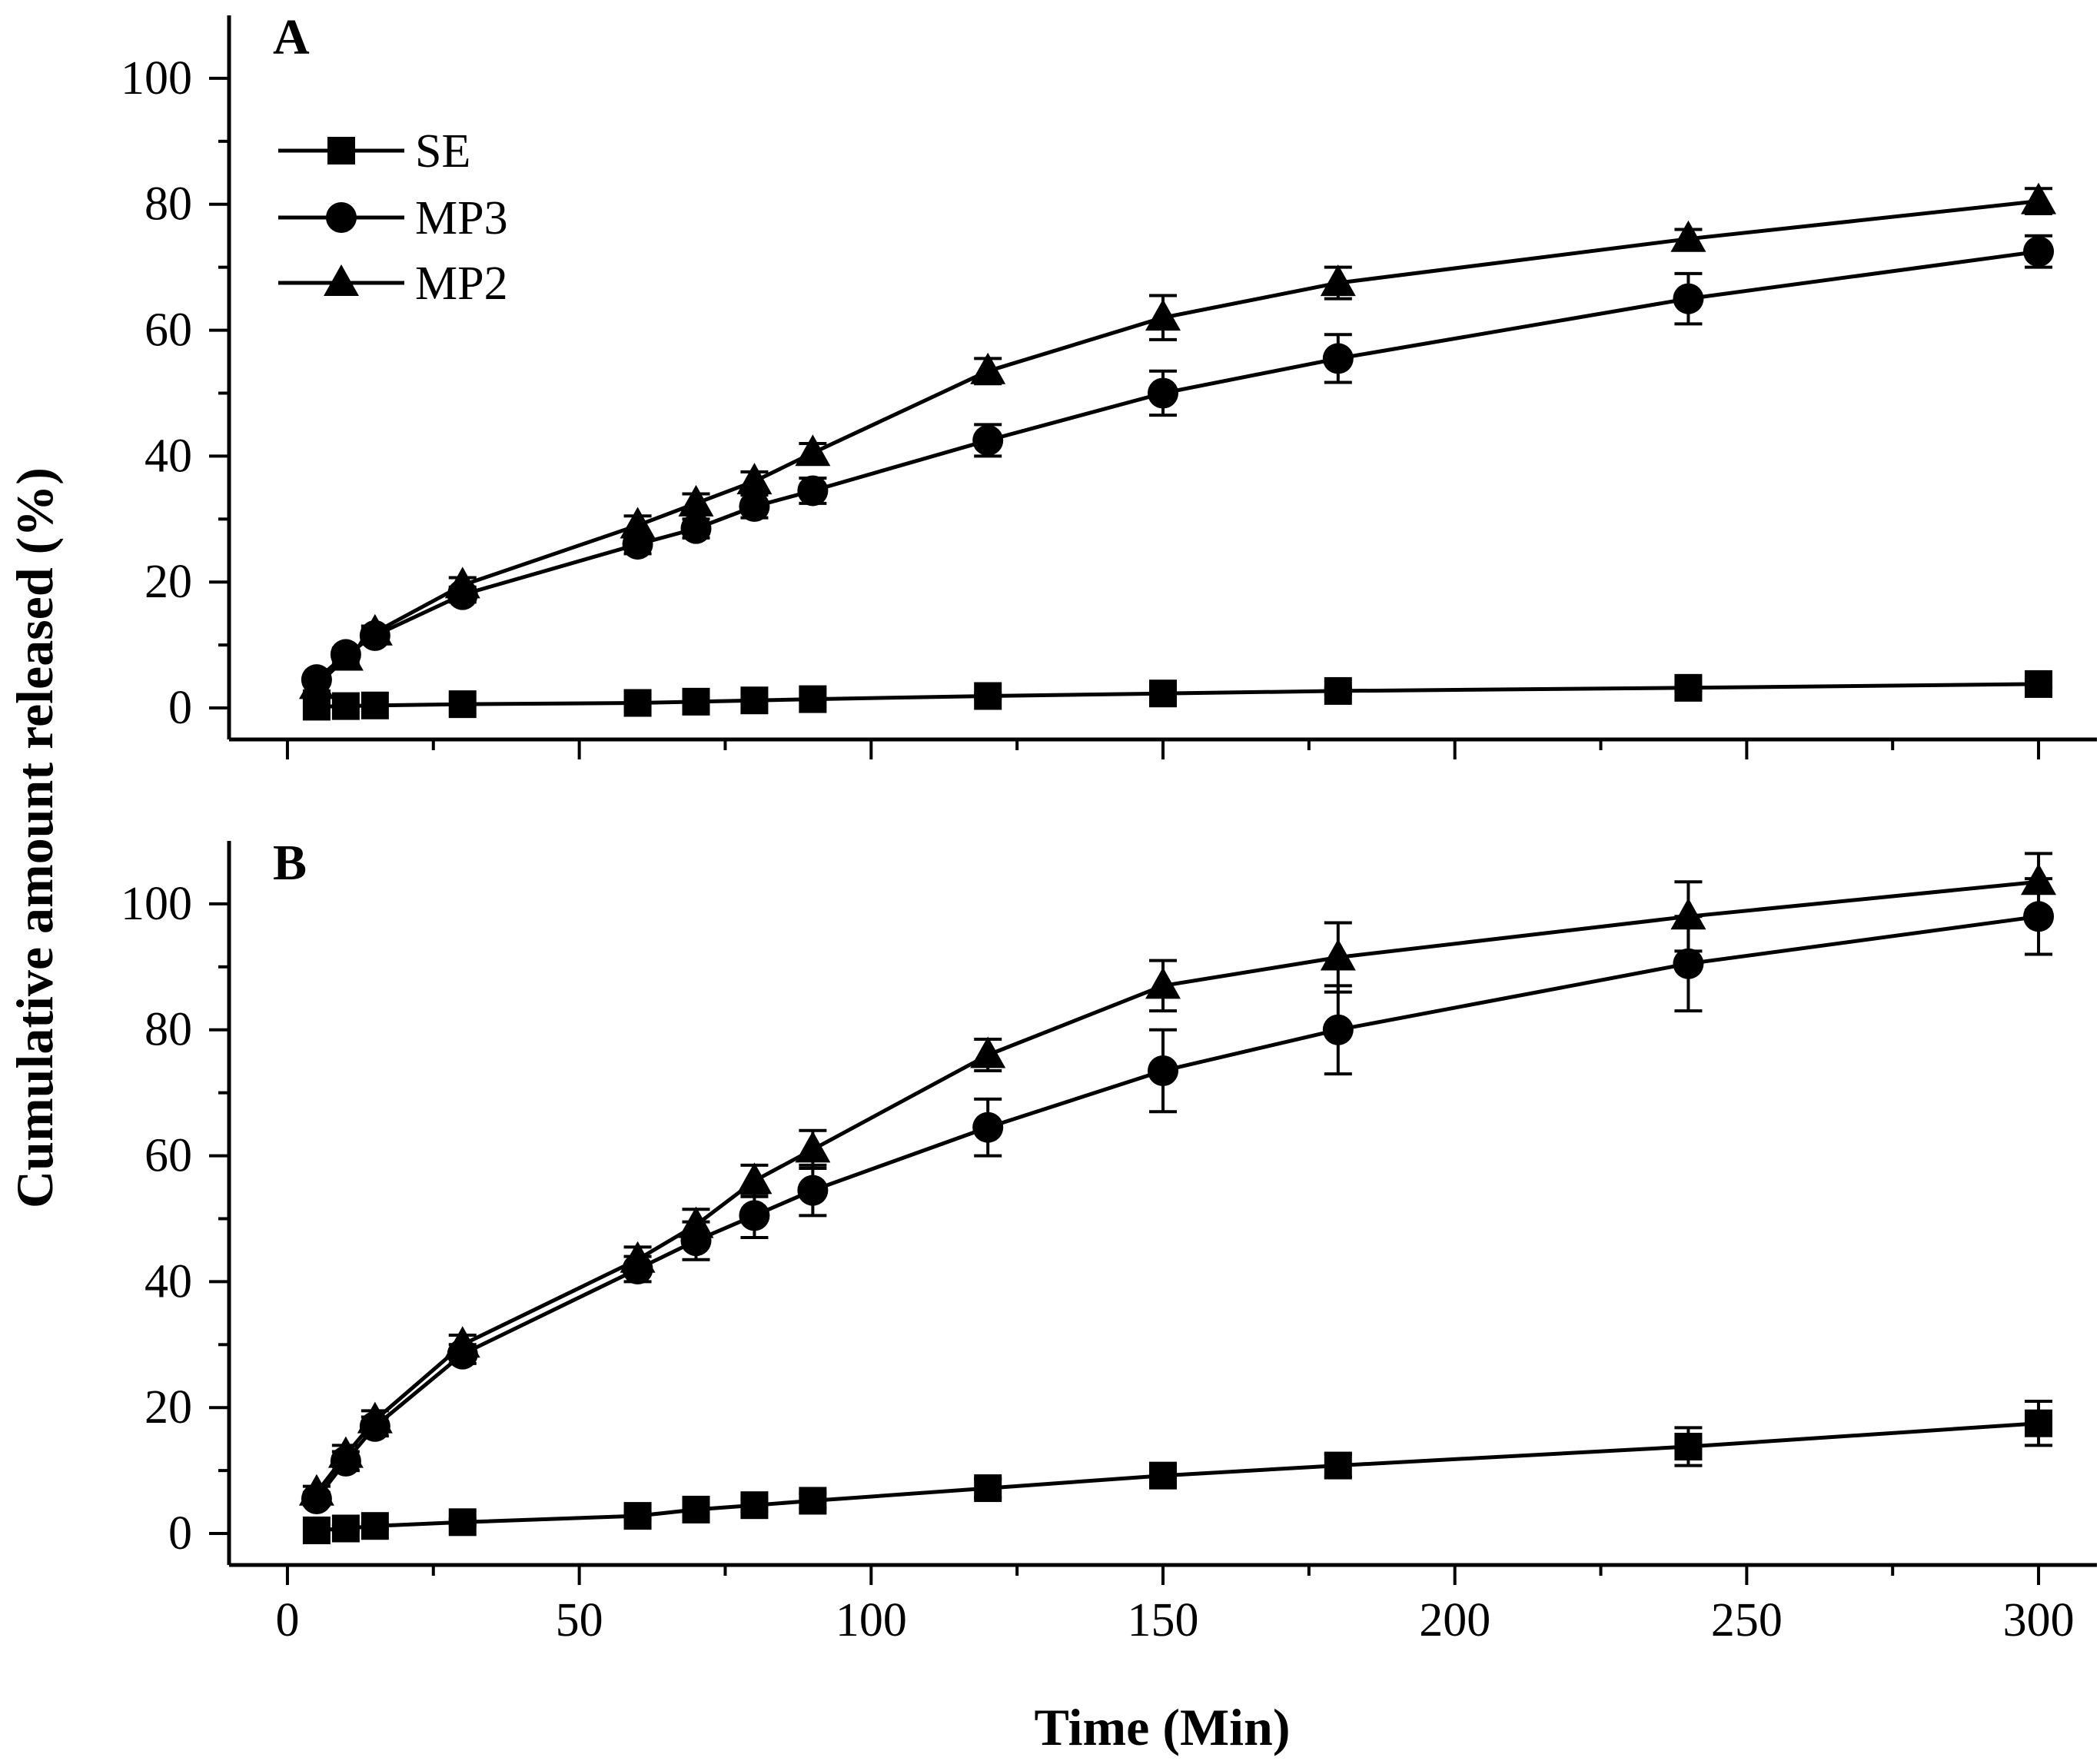 This screenshot has width=2100, height=1761. I want to click on legend-marker-mp2, so click(341, 280).